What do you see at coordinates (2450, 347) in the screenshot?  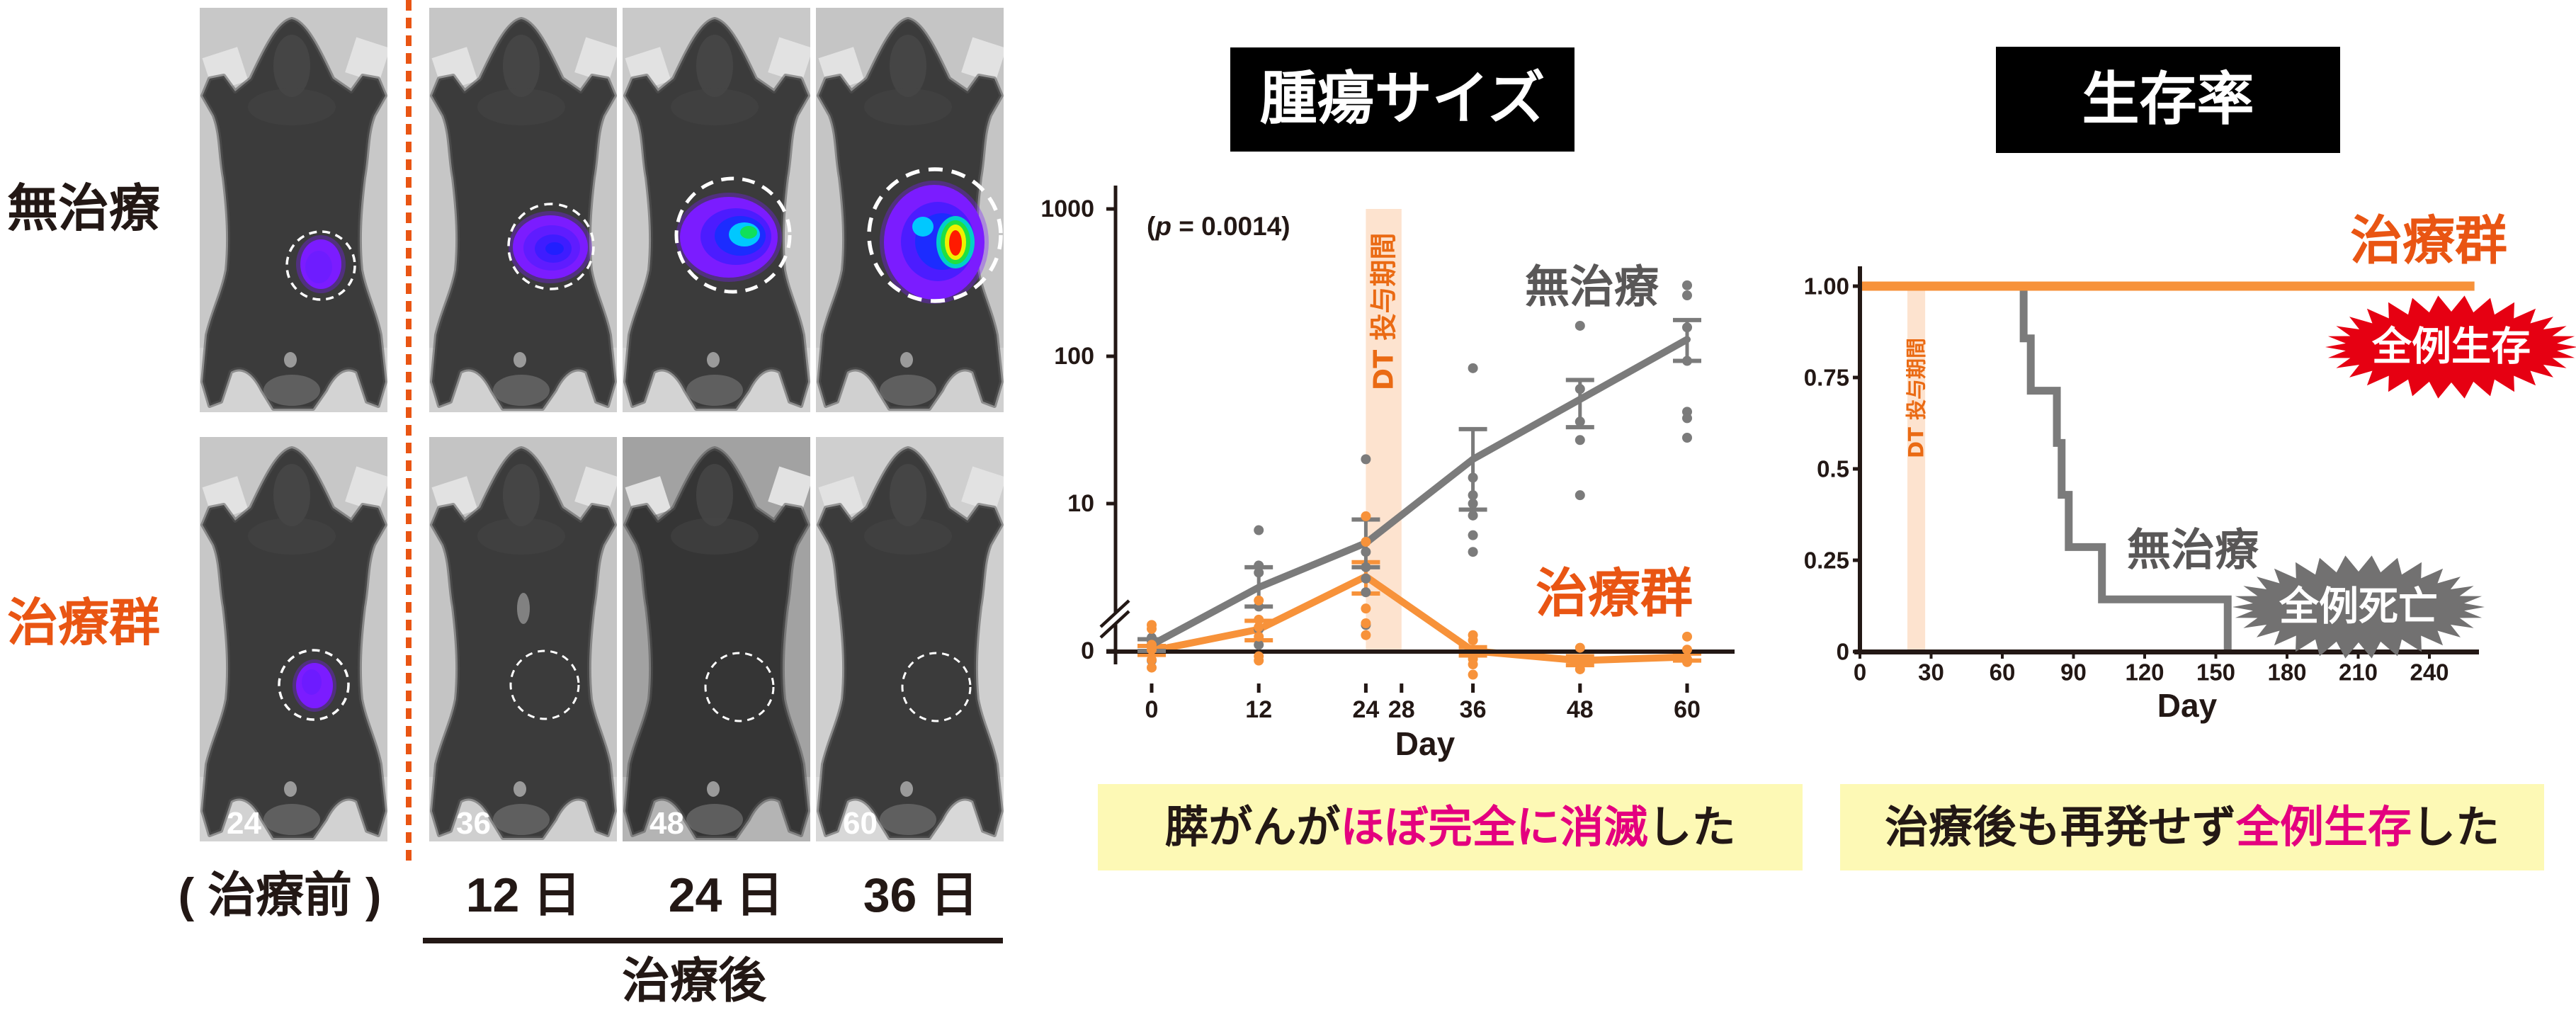 I see `starburst-shape` at bounding box center [2450, 347].